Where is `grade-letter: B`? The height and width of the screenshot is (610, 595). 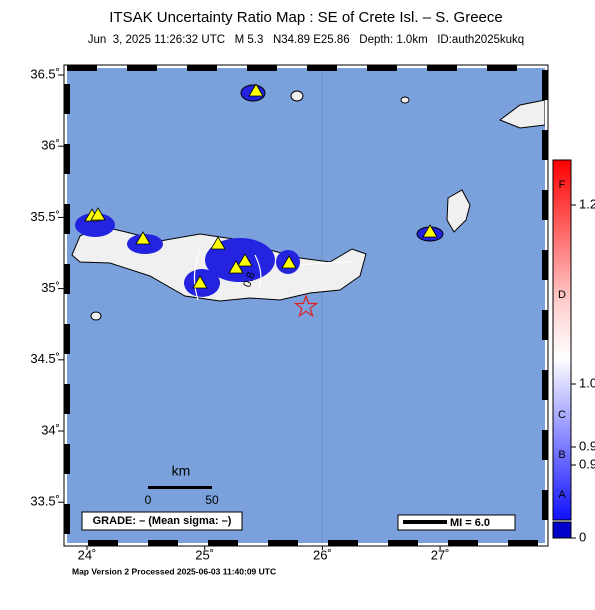 grade-letter: B is located at coordinates (561, 455).